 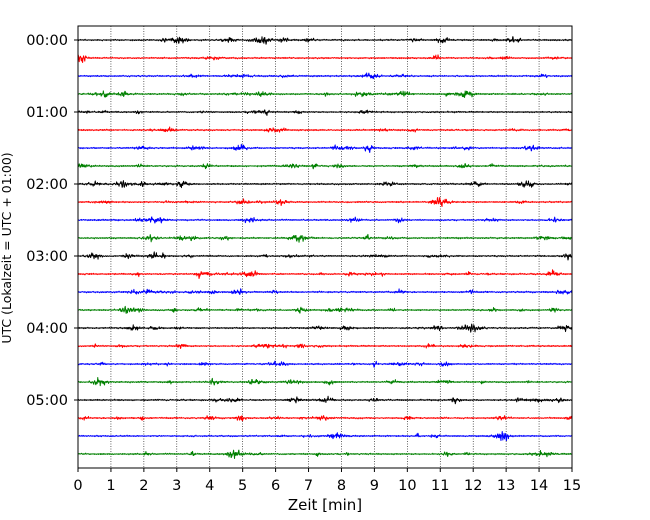 I want to click on x-tick-label-3: 3, so click(x=176, y=486).